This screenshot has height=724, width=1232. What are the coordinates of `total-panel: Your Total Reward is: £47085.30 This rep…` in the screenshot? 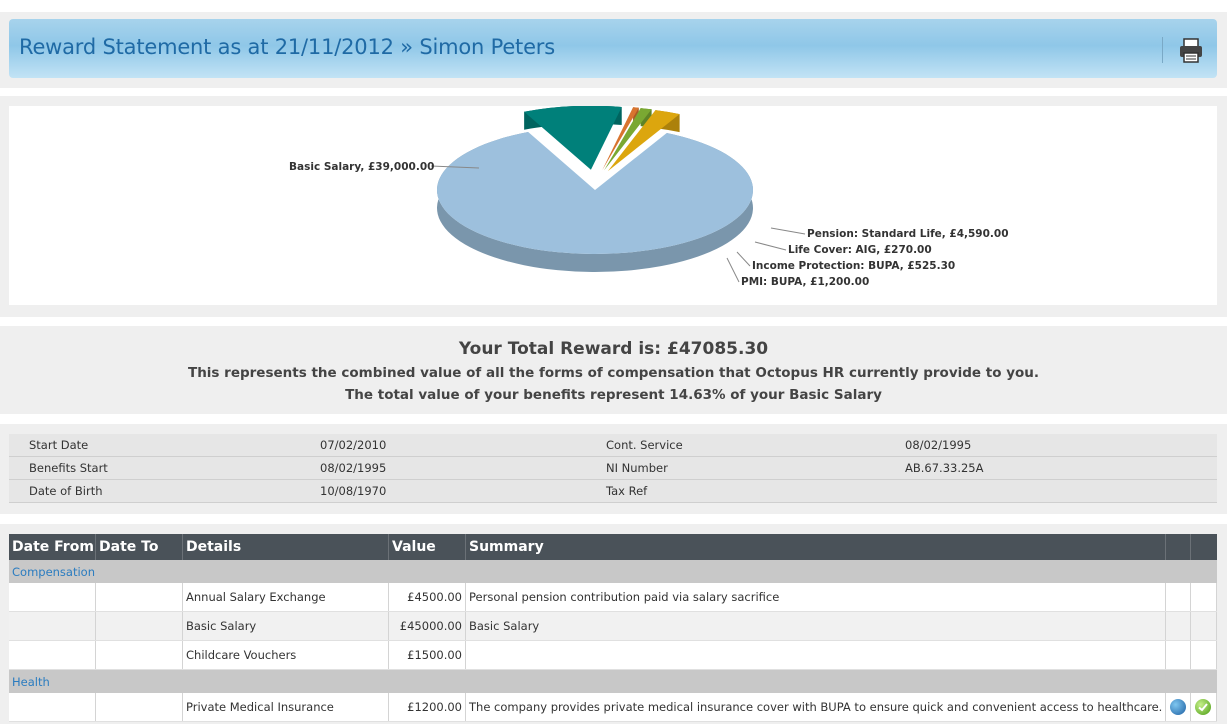 It's located at (613, 370).